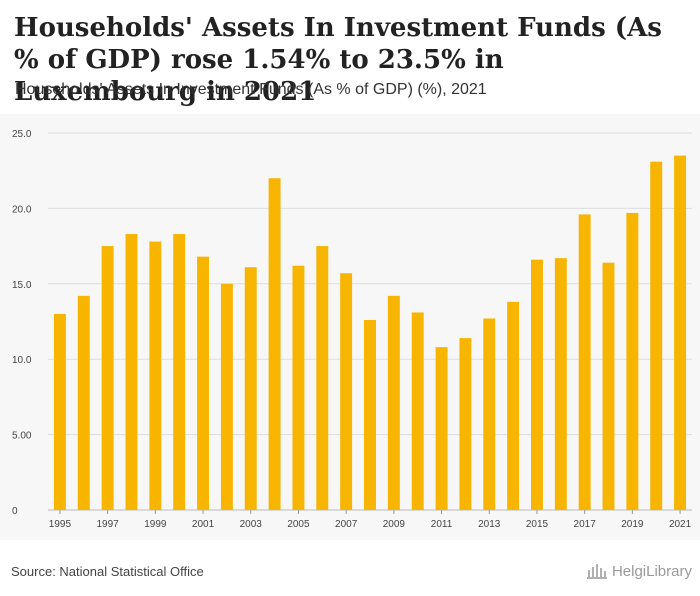 The width and height of the screenshot is (700, 596). I want to click on bar-2009, so click(393, 402).